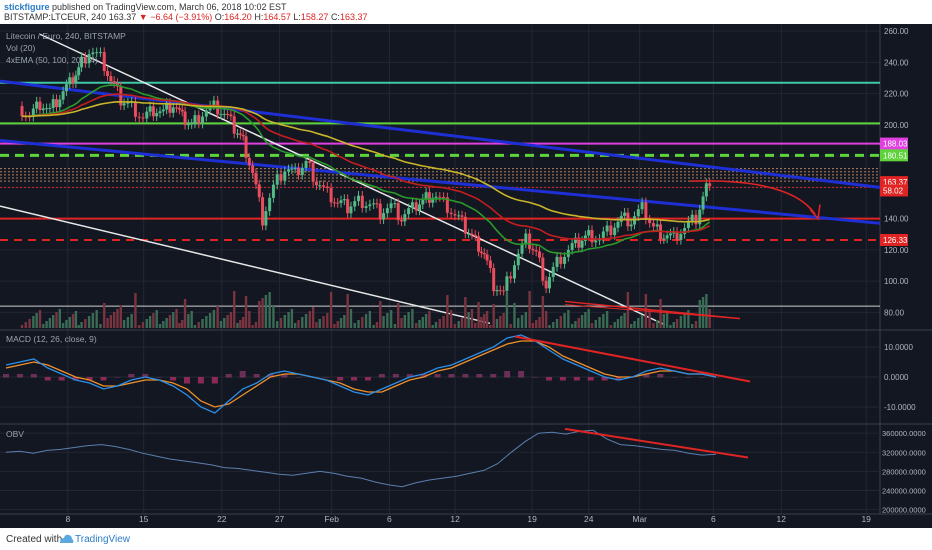 The height and width of the screenshot is (550, 932). I want to click on macd-signal-line, so click(361, 374).